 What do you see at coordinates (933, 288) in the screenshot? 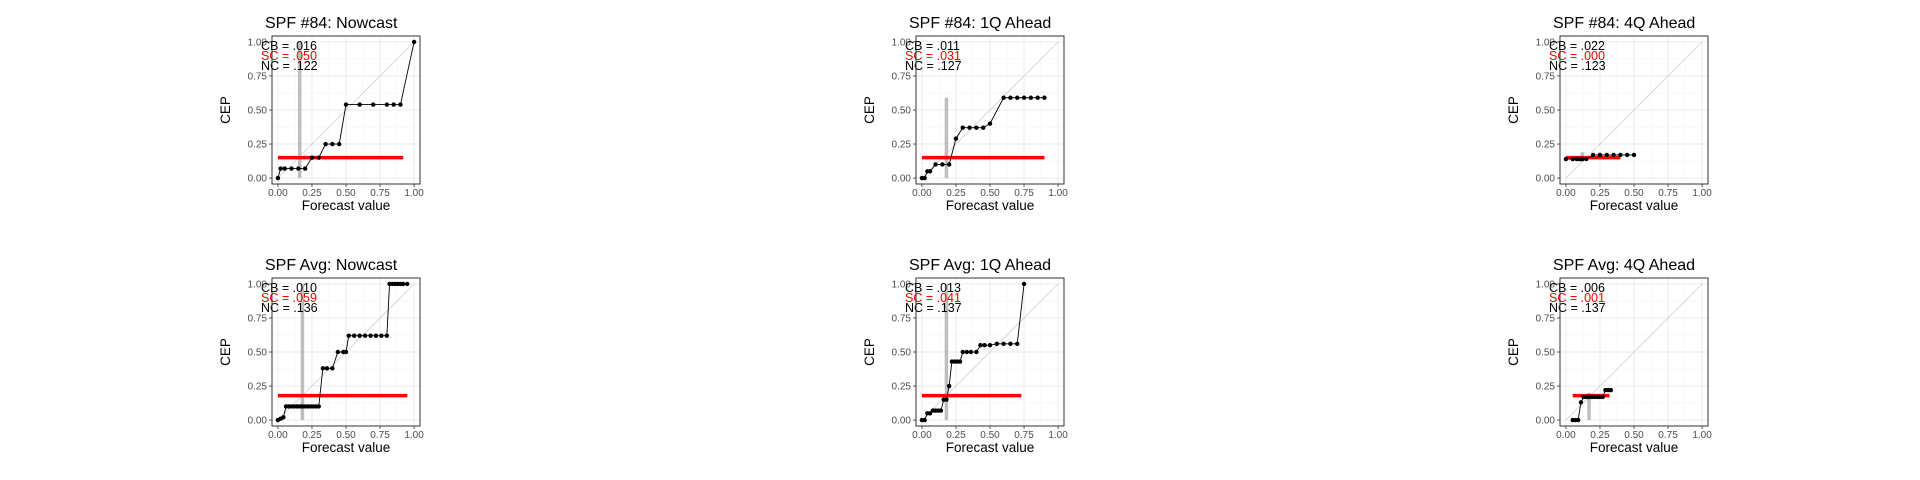
I see `cb-annotation: CB = .013` at bounding box center [933, 288].